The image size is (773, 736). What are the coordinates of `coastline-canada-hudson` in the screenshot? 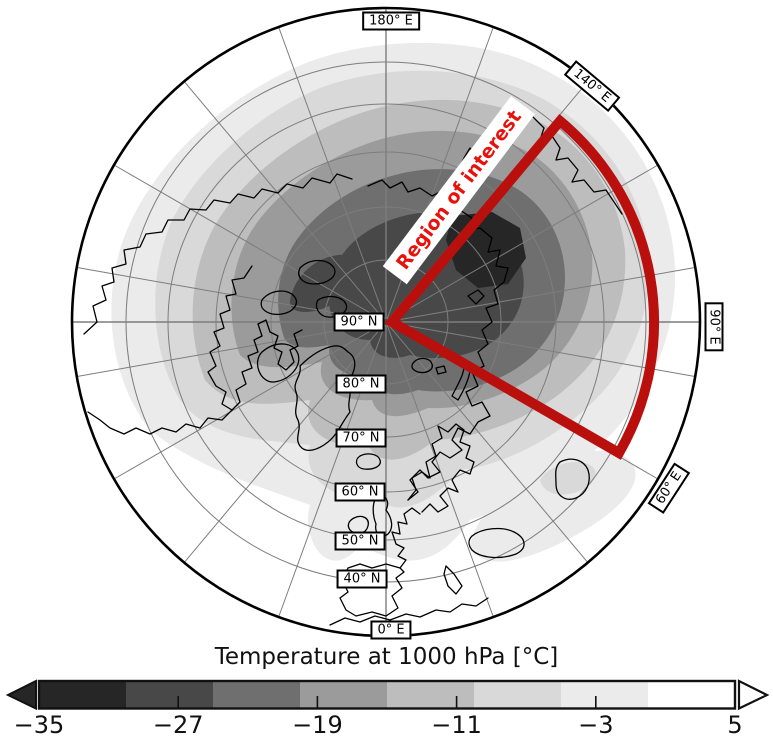 It's located at (255, 338).